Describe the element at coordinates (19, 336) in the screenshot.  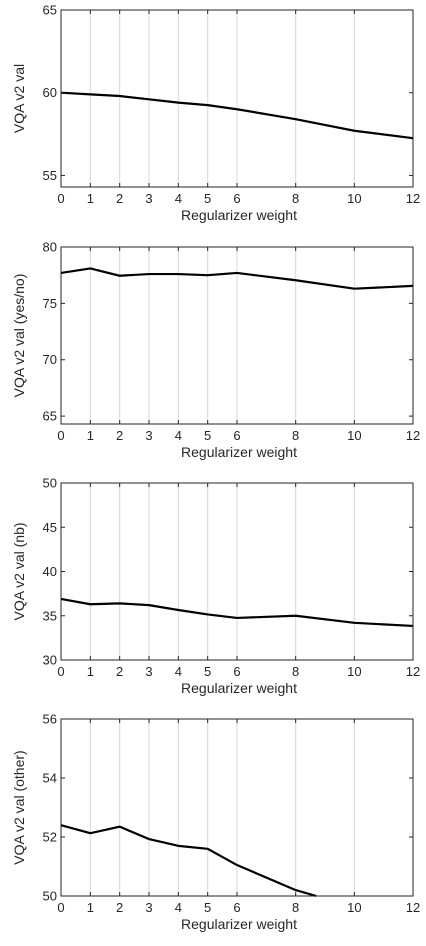
I see `y-axis-label: VQA v2 val (yes/no)` at that location.